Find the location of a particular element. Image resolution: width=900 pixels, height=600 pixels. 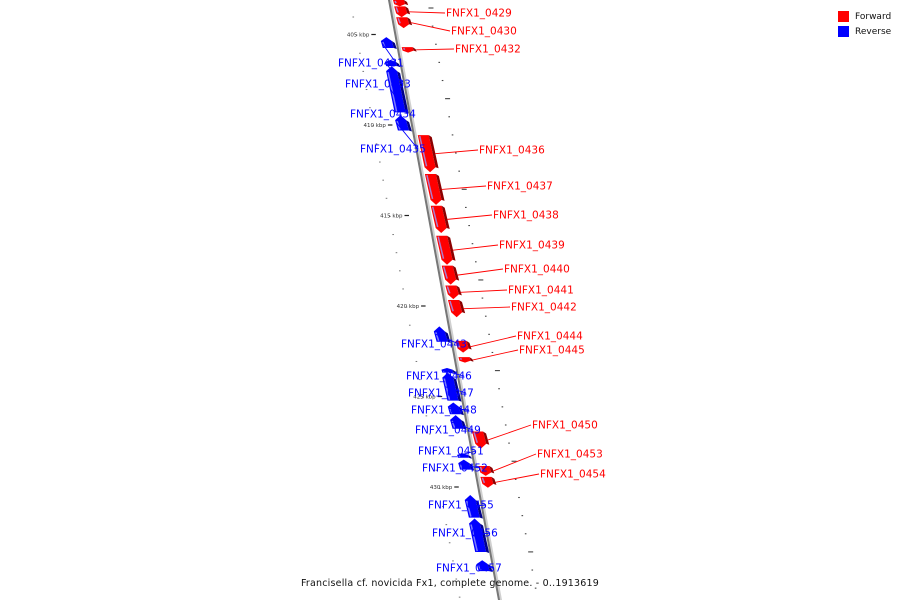

gene-0445-shade is located at coordinates (471, 359).